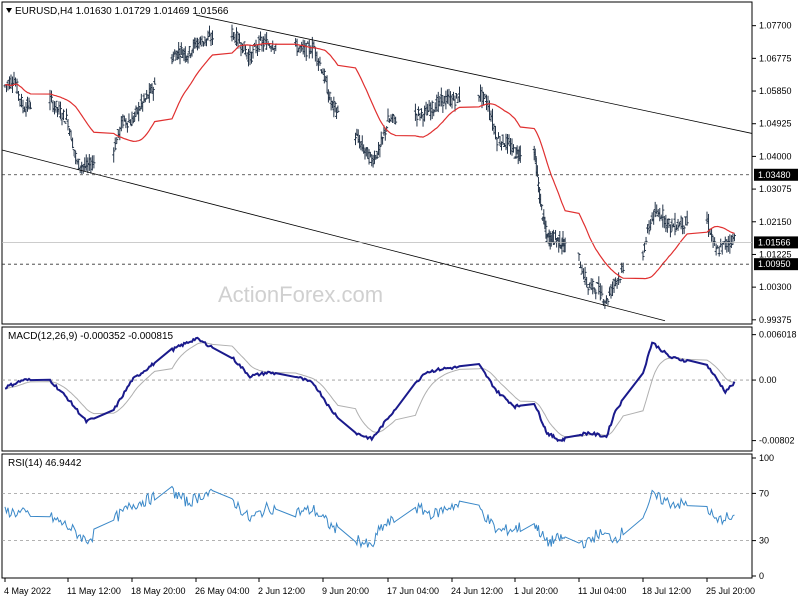  Describe the element at coordinates (775, 287) in the screenshot. I see `y-tick-label: 1.00300` at that location.